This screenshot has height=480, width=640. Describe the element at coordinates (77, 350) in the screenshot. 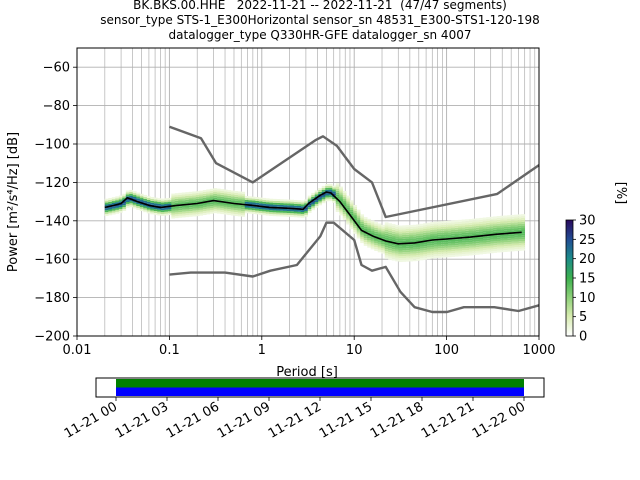

I see `x-tick-label: 0.01` at that location.